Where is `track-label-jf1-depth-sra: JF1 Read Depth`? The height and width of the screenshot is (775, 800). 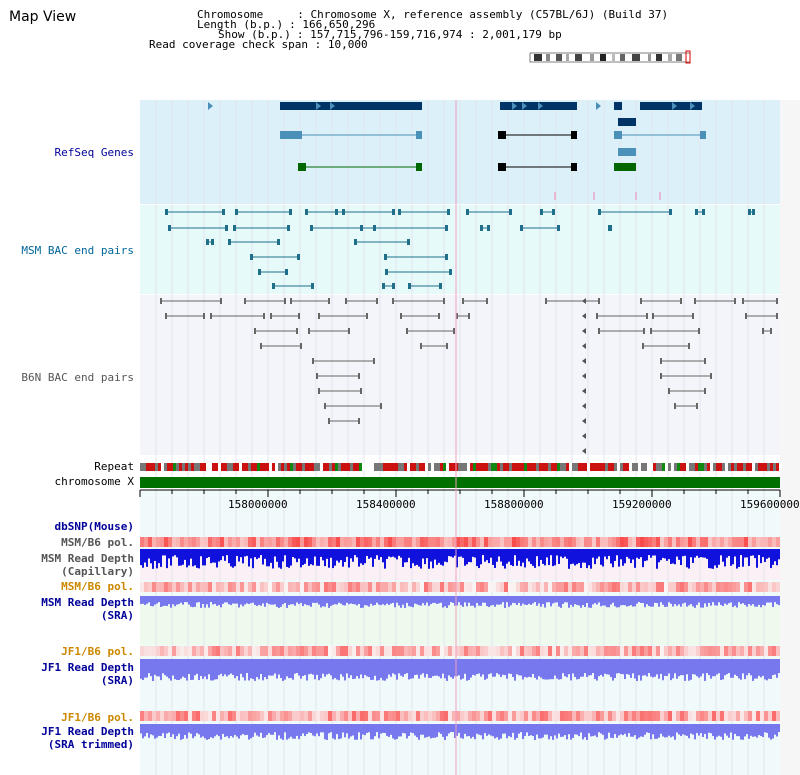 track-label-jf1-depth-sra: JF1 Read Depth is located at coordinates (87, 667).